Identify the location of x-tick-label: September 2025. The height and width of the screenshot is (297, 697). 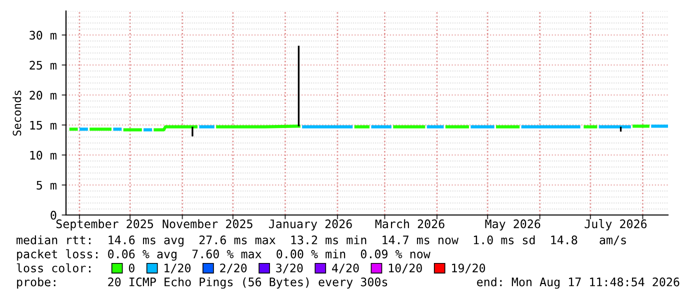
(105, 225).